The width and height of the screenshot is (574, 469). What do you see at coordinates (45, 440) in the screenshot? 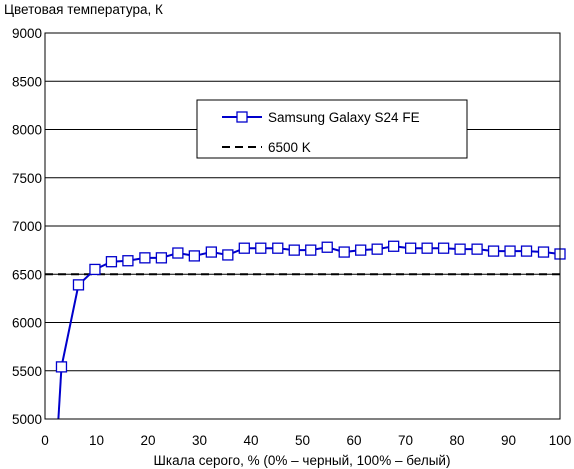
I see `x-tick-label-0: 0` at bounding box center [45, 440].